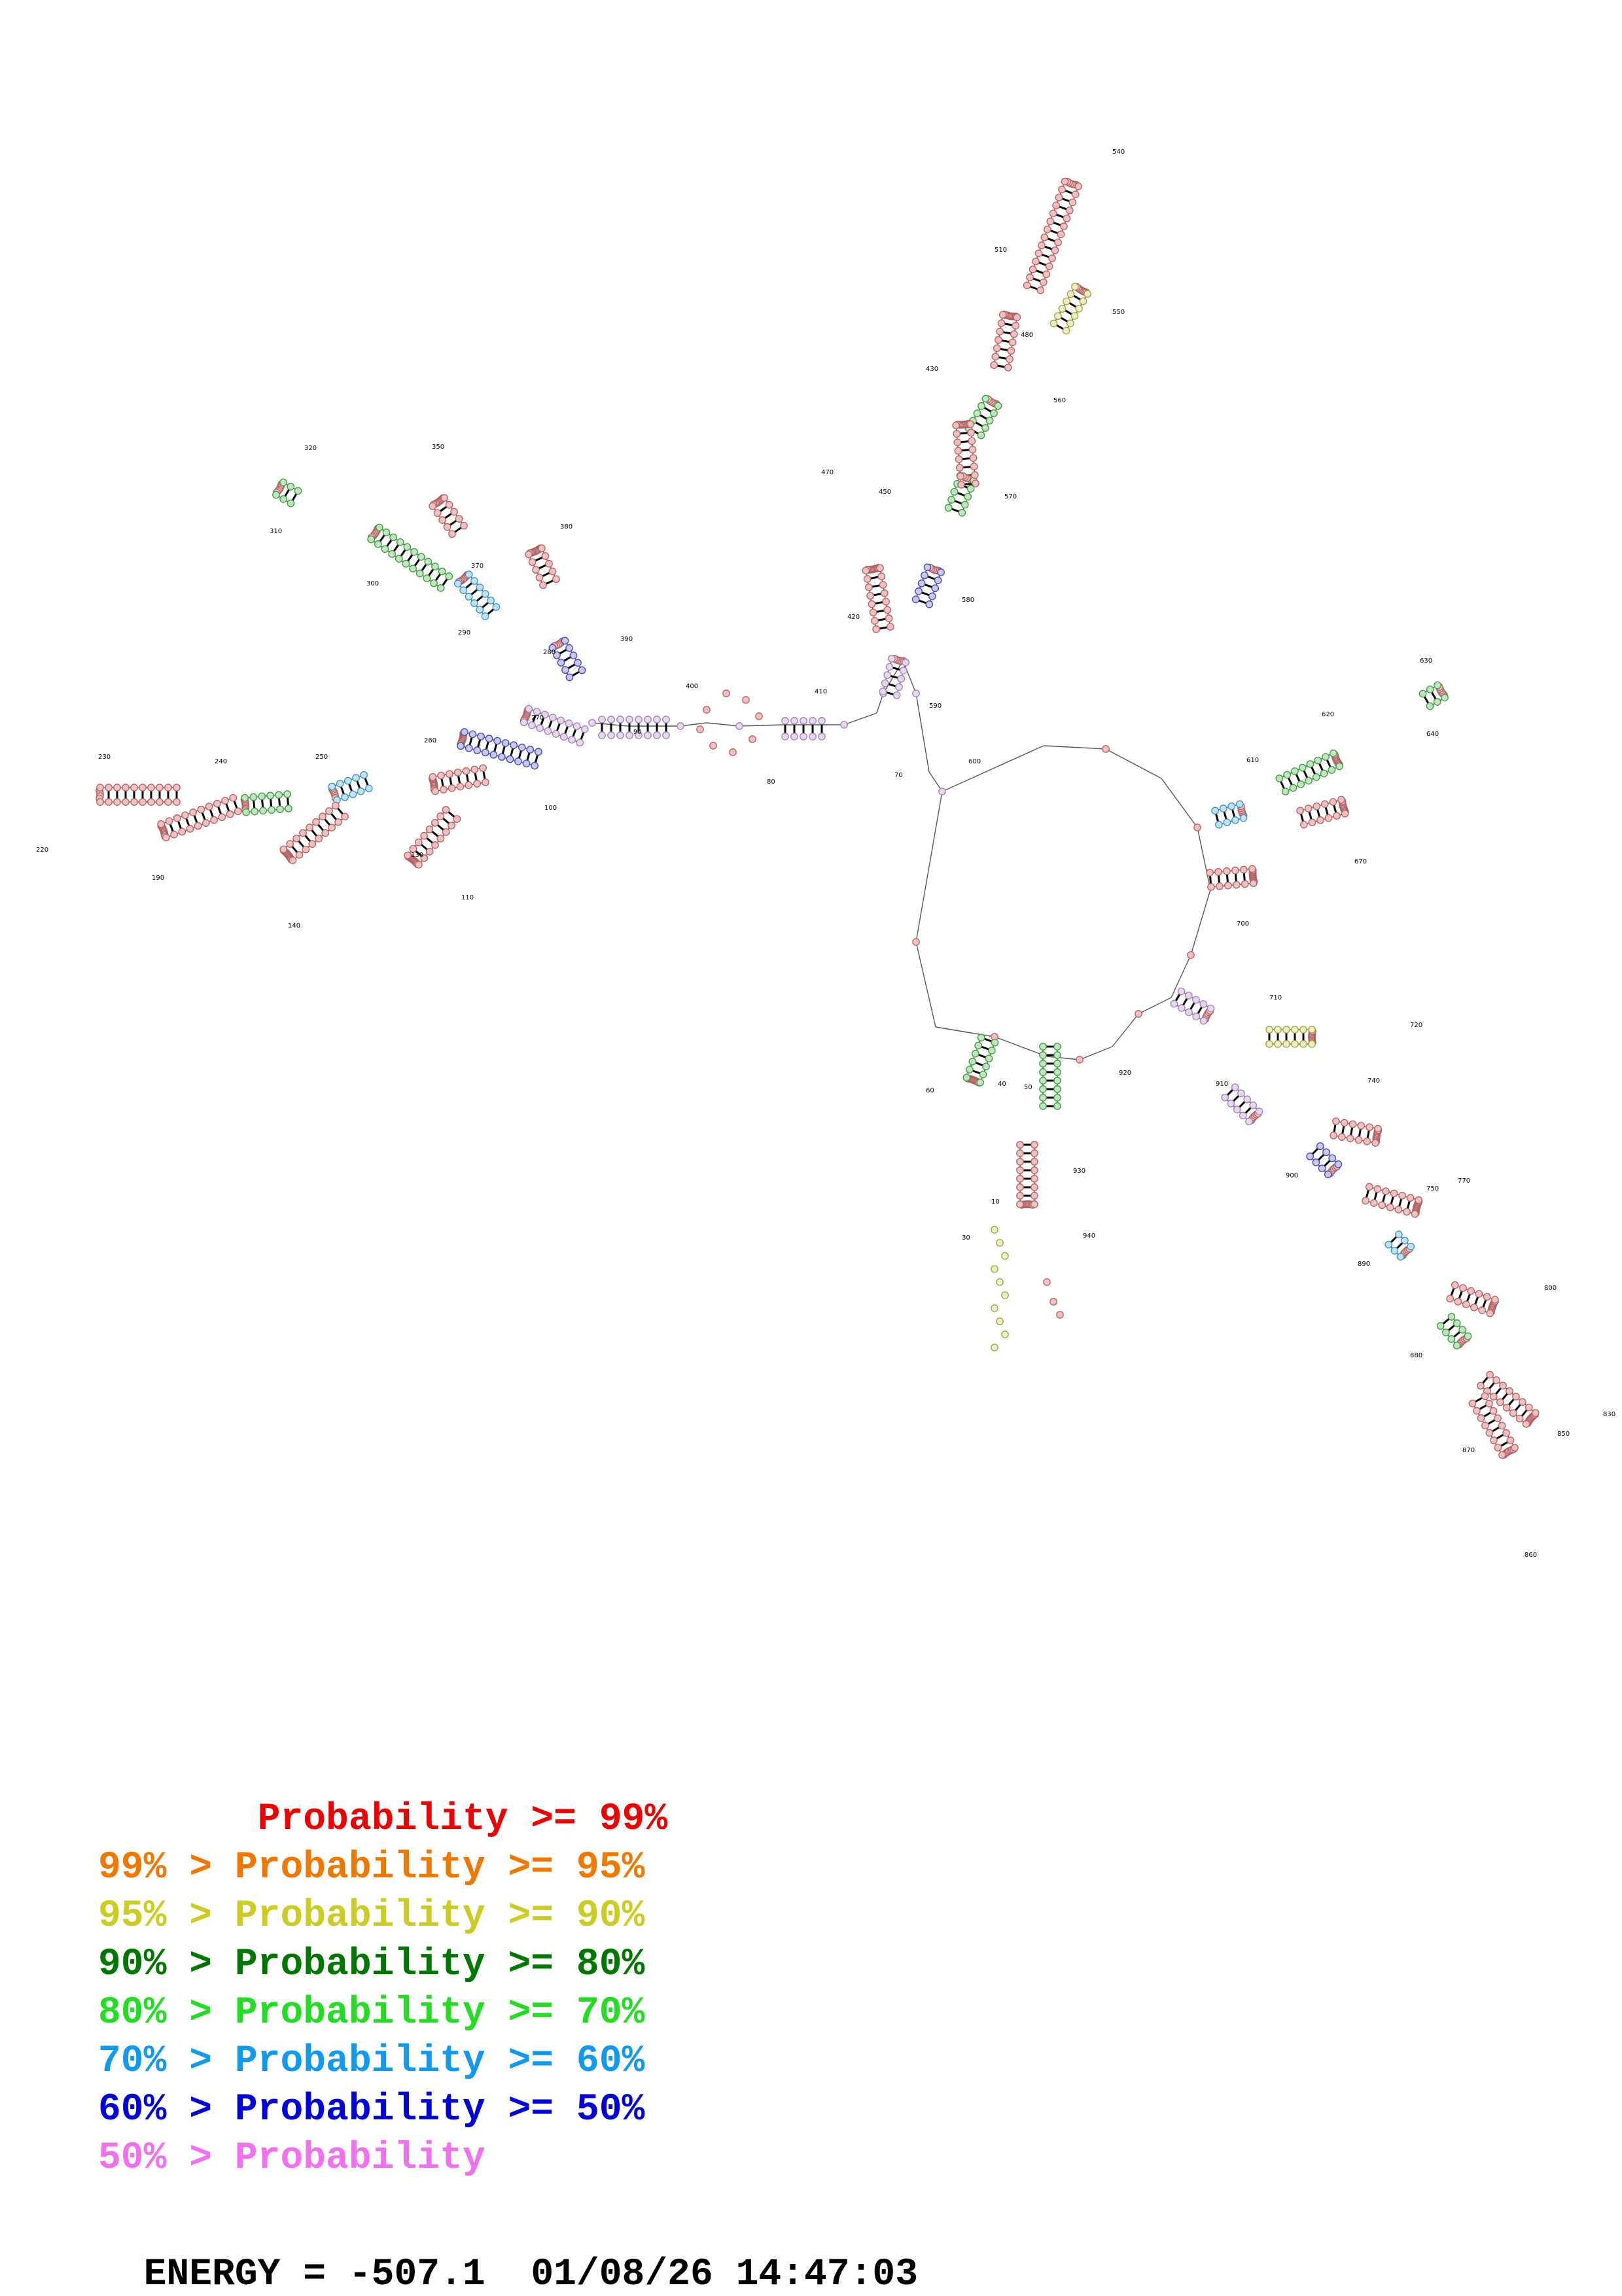 The height and width of the screenshot is (2296, 1622). Describe the element at coordinates (1361, 861) in the screenshot. I see `position-label: 670` at that location.